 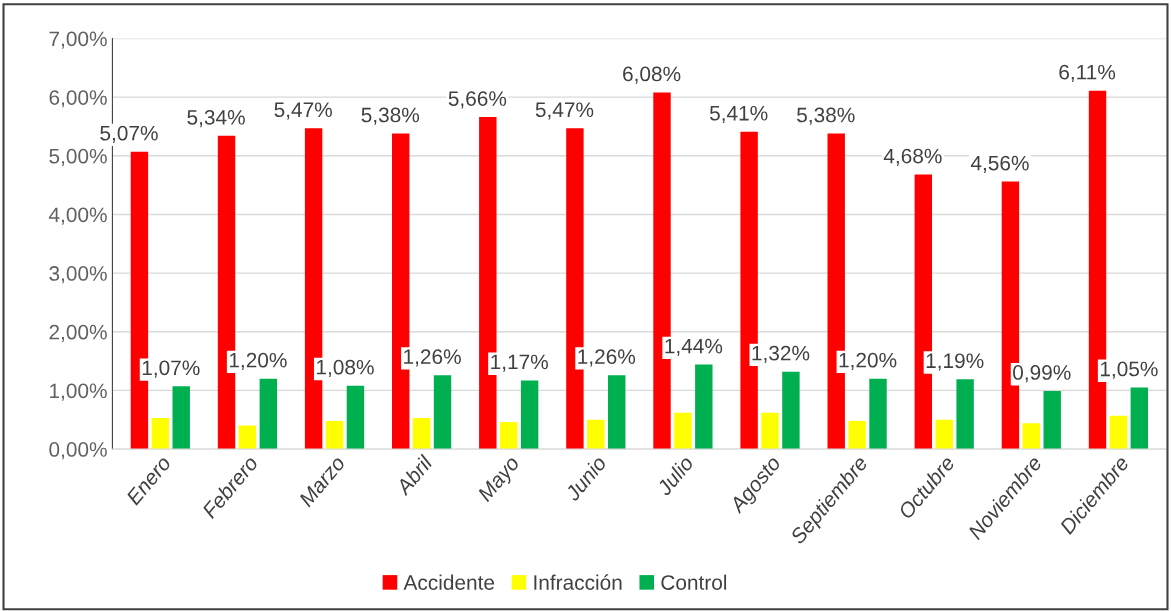 I want to click on data-label: 6,08%, so click(x=652, y=75).